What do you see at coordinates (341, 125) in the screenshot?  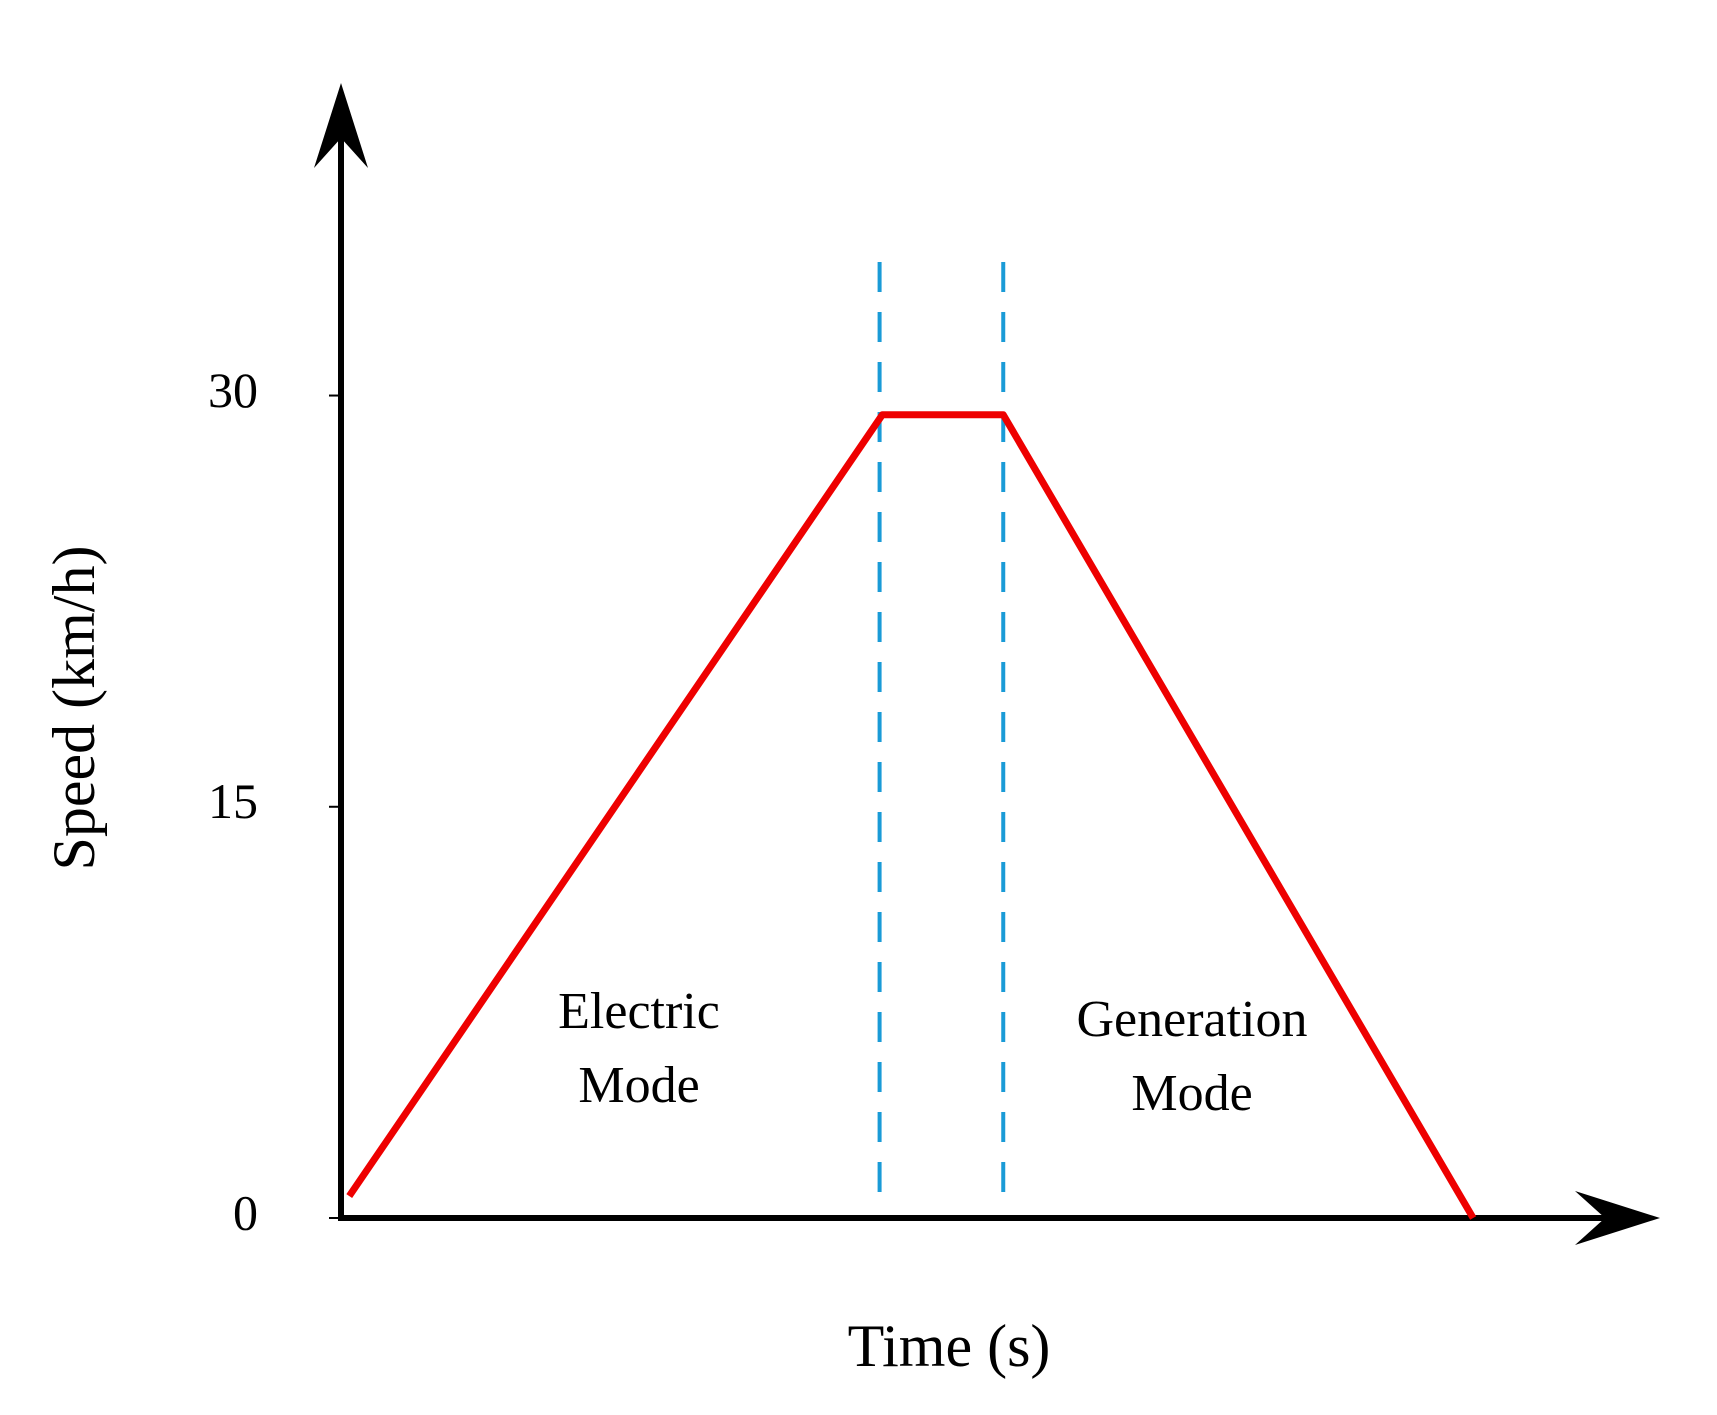 I see `y-axis-arrow` at bounding box center [341, 125].